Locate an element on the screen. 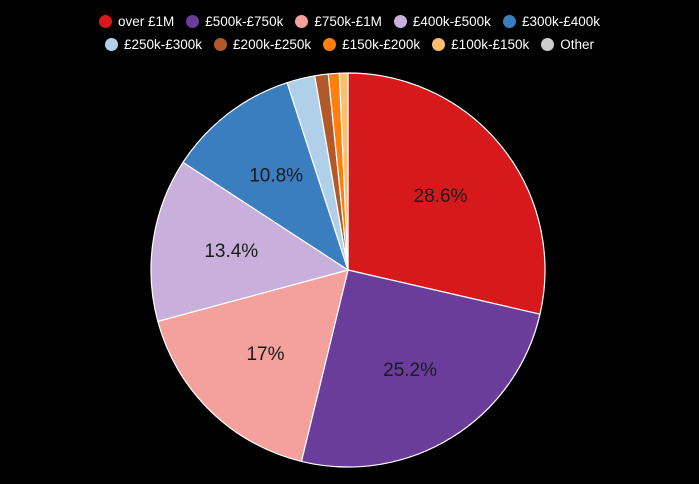 The width and height of the screenshot is (699, 484). legend-label: £400k-£500k is located at coordinates (451, 21).